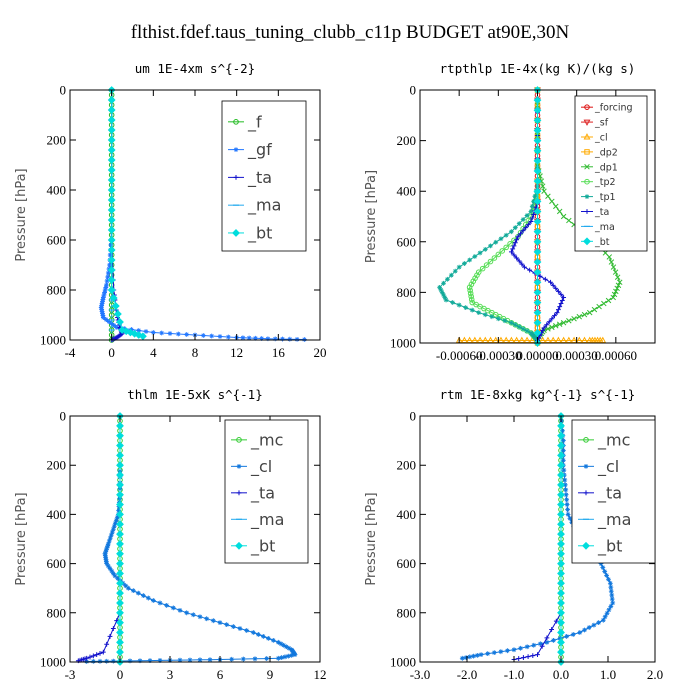 This screenshot has height=700, width=700. I want to click on x-tick-label: -0.00030, so click(498, 355).